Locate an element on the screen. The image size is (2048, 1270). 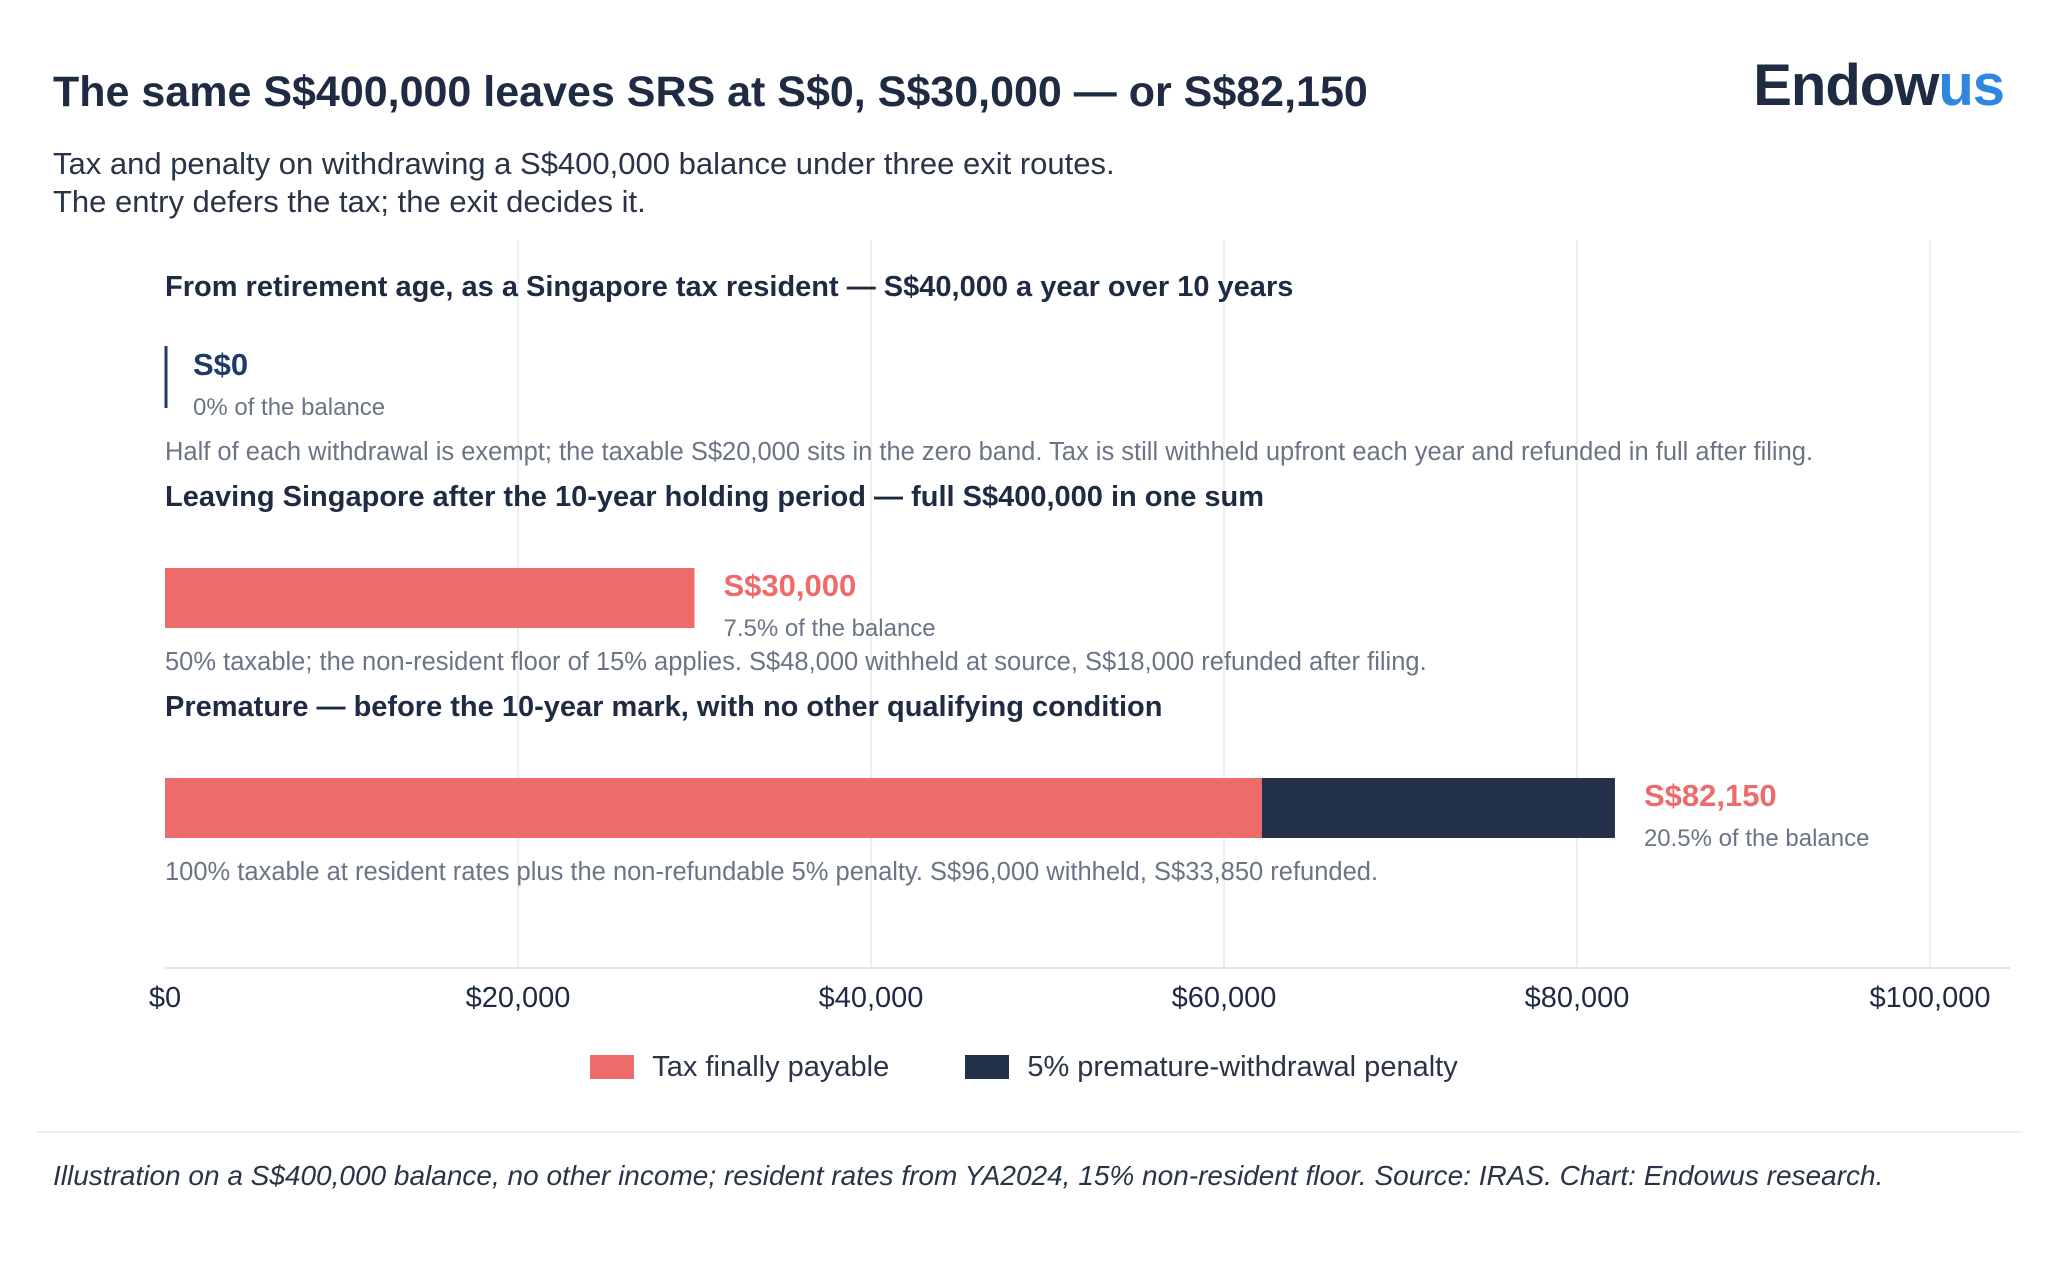
bar-penalty is located at coordinates (1438, 808).